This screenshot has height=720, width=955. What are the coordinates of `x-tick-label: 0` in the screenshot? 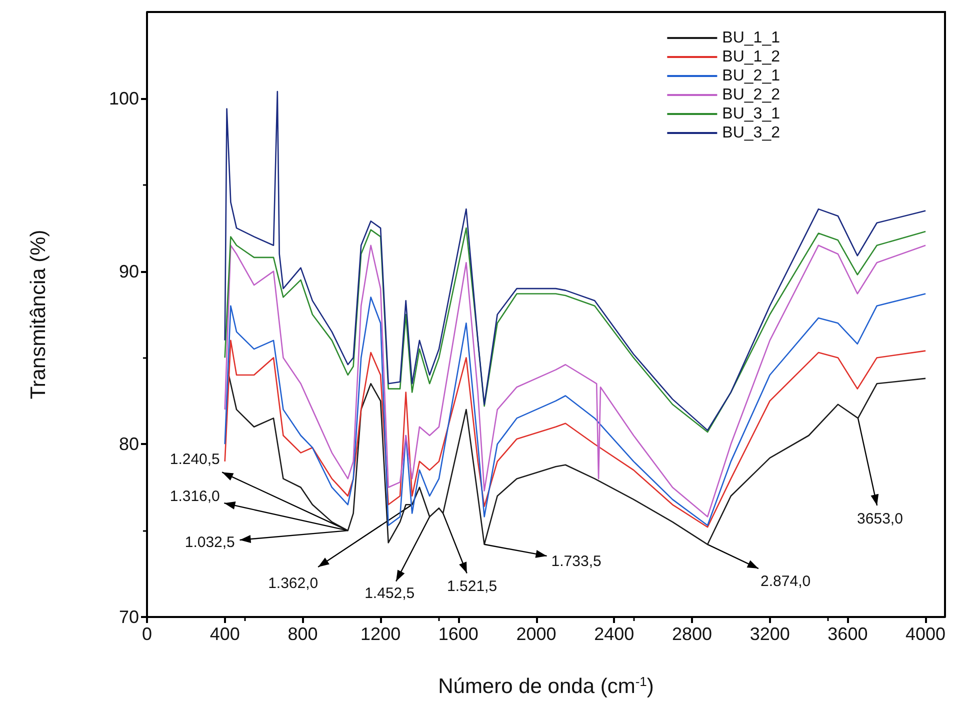 It's located at (147, 634).